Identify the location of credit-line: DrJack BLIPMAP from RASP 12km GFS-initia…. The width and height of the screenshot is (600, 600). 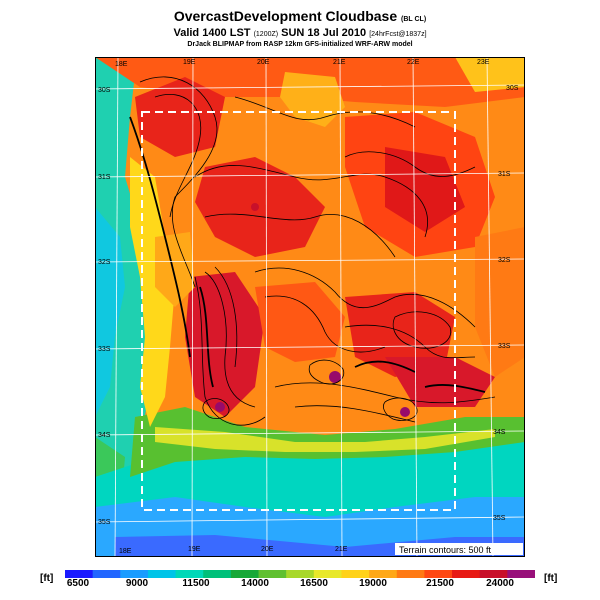
(300, 44).